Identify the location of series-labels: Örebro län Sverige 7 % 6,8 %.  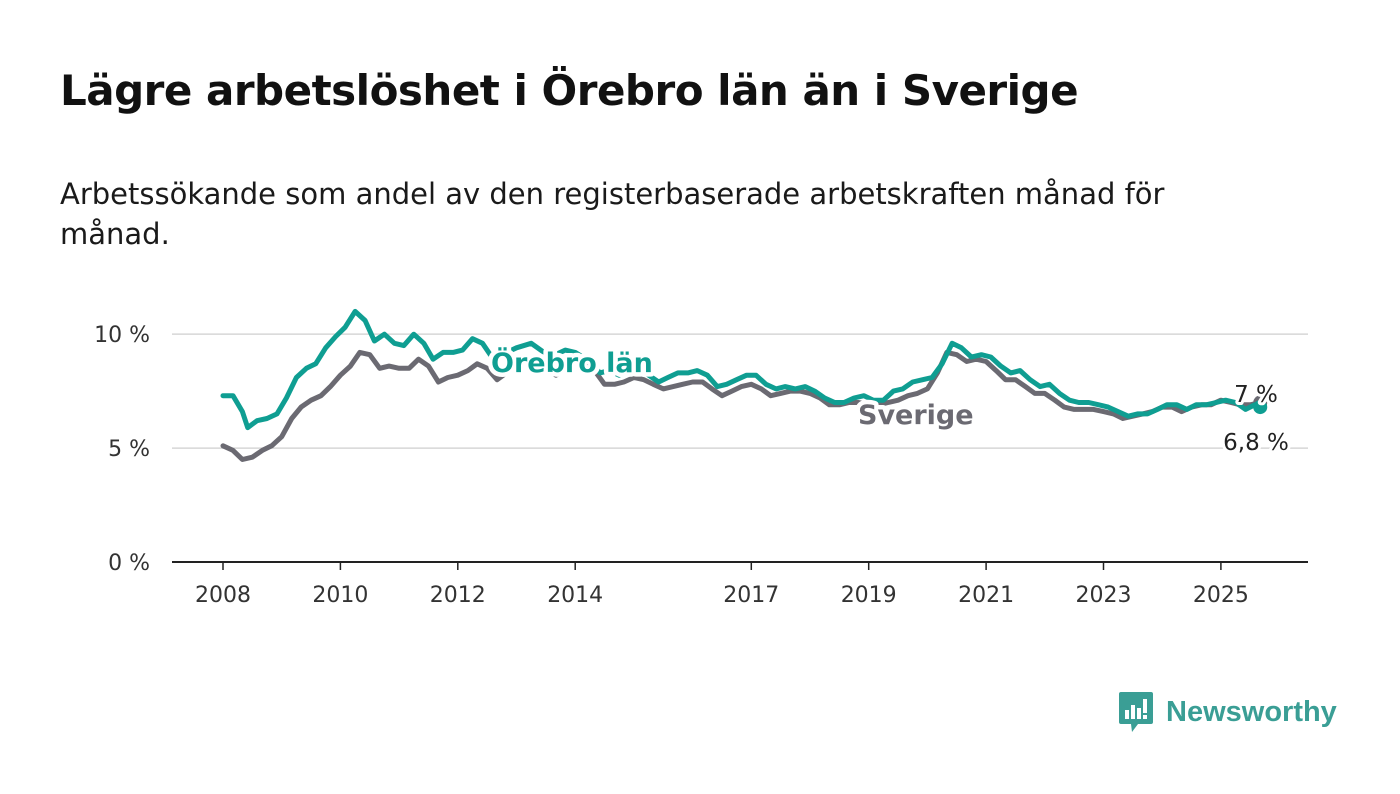
(889, 401).